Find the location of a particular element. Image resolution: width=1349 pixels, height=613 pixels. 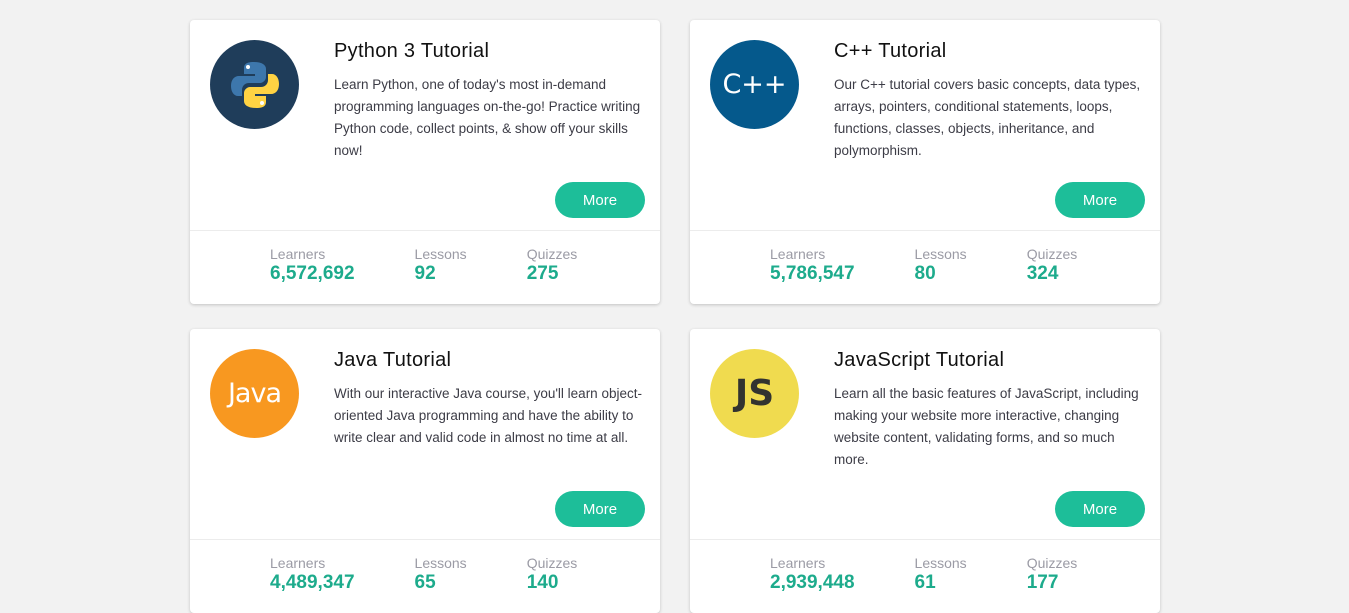

stat-quizzes: Quizzes 324 is located at coordinates (1052, 265).